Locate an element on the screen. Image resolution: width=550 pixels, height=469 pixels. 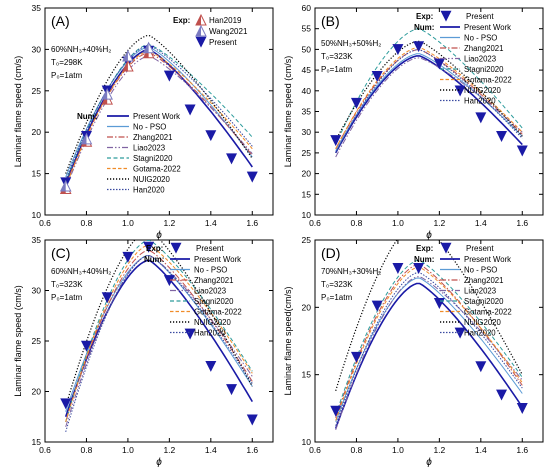
legend-marker-han2019-fill is located at coordinates (198, 20).